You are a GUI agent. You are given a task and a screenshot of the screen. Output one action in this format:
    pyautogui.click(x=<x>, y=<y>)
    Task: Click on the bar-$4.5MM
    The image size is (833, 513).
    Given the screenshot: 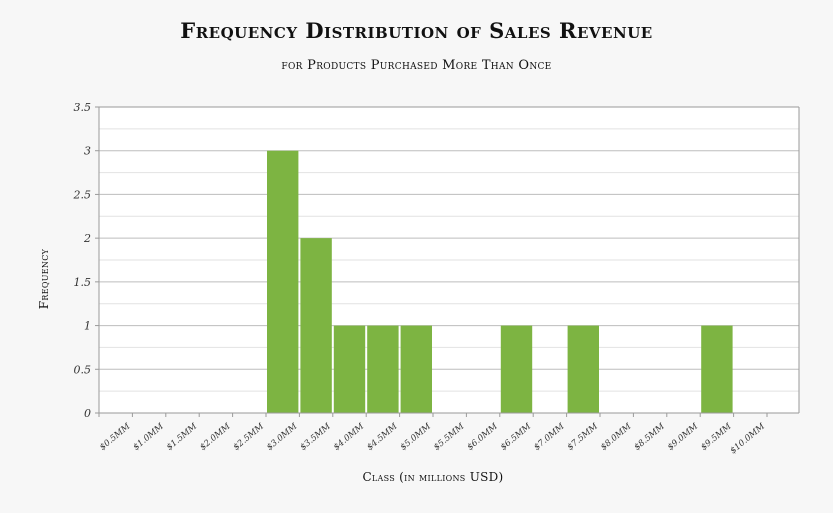 What is the action you would take?
    pyautogui.click(x=383, y=369)
    